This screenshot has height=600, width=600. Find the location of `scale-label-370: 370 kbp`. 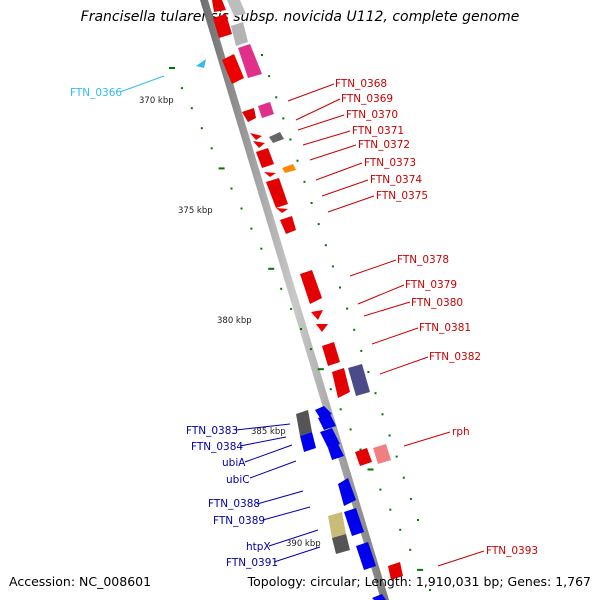

scale-label-370: 370 kbp is located at coordinates (156, 101).